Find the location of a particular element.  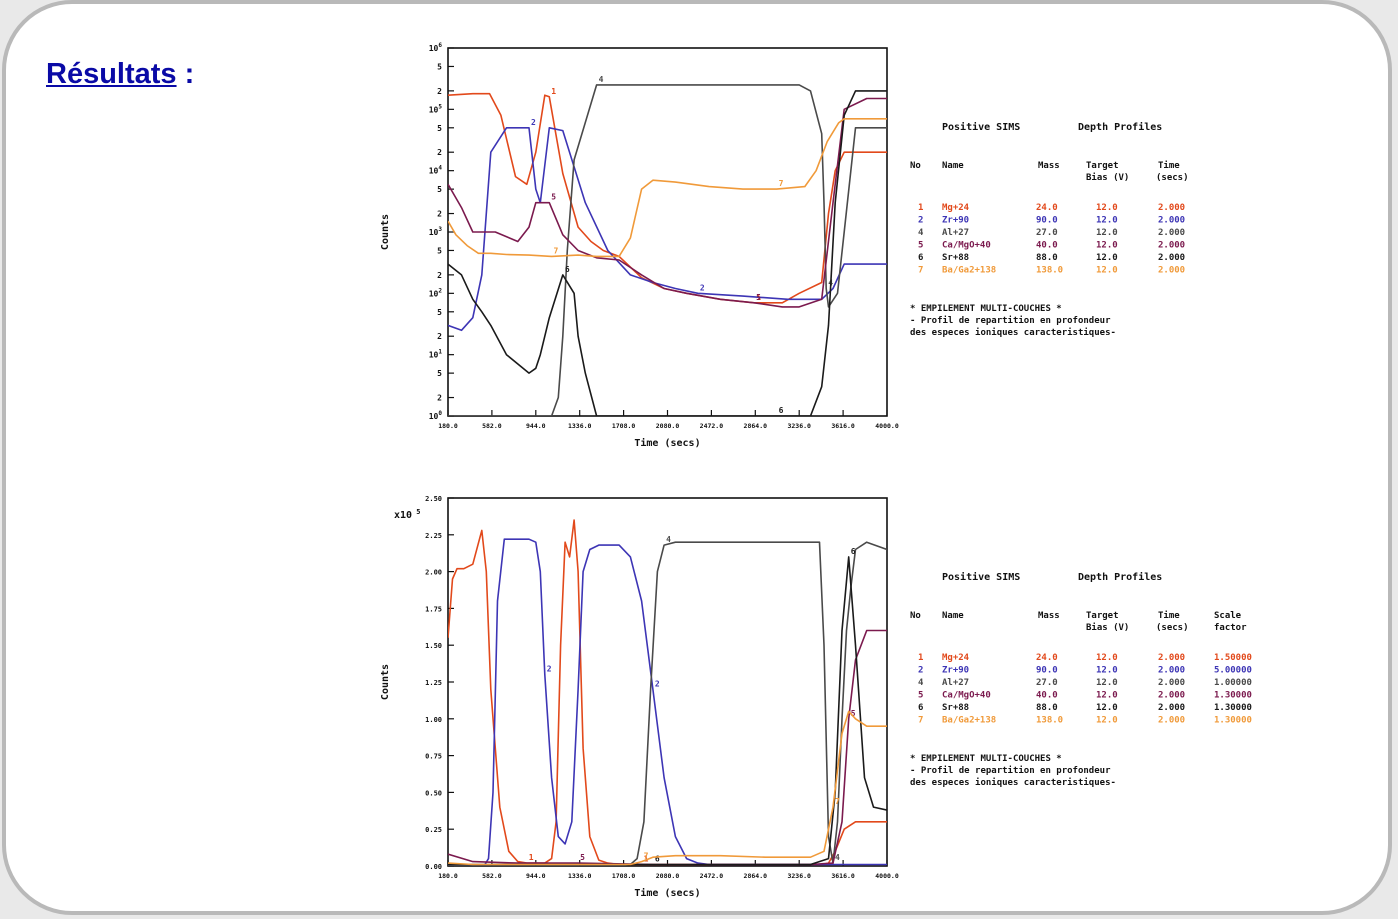

legend-row-scale: 1.50000 is located at coordinates (1233, 658).